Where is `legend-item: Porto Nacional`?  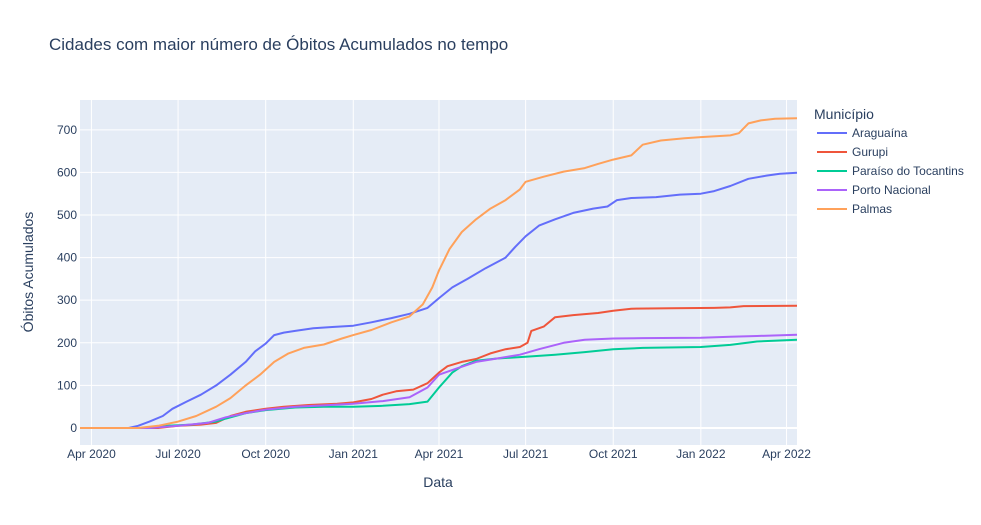
legend-item: Porto Nacional is located at coordinates (874, 190).